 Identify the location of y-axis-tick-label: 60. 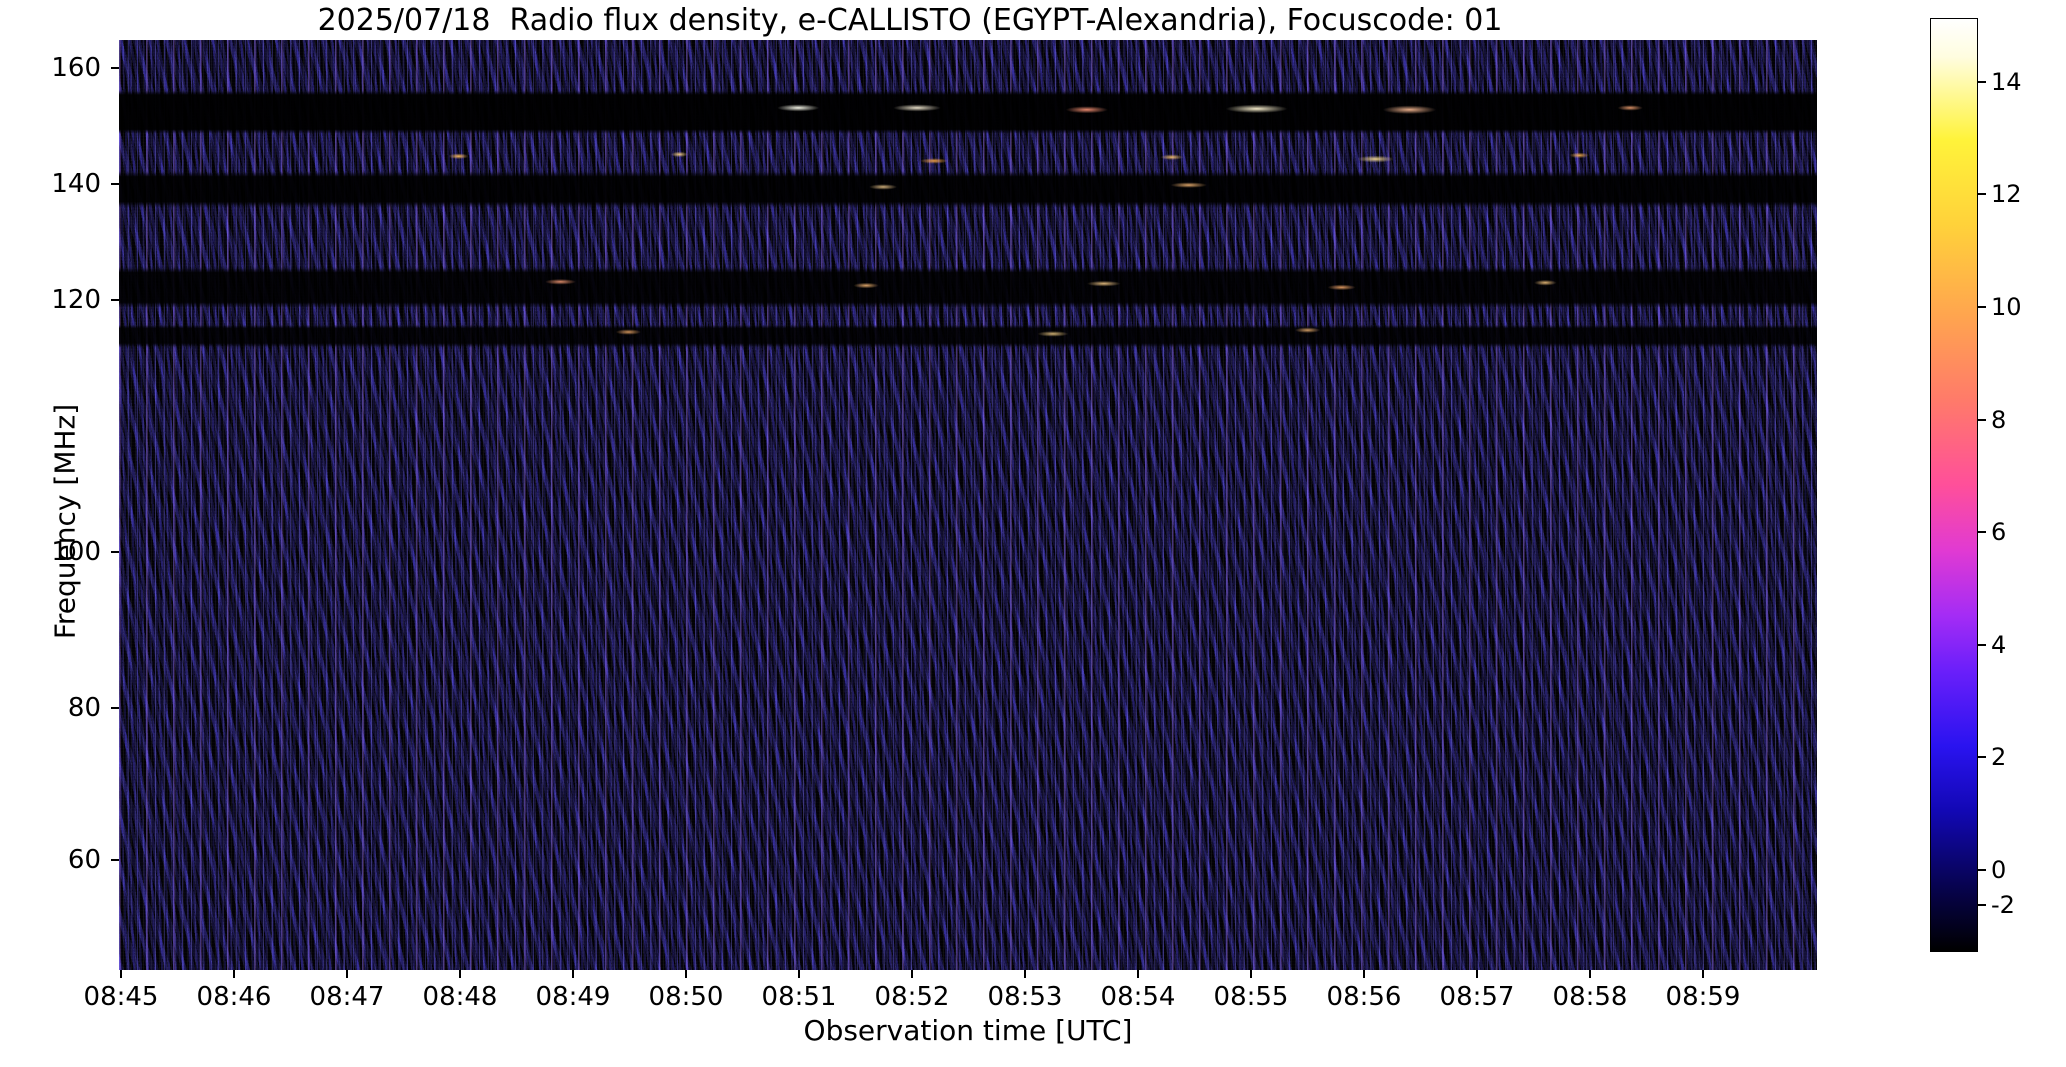
(84, 860).